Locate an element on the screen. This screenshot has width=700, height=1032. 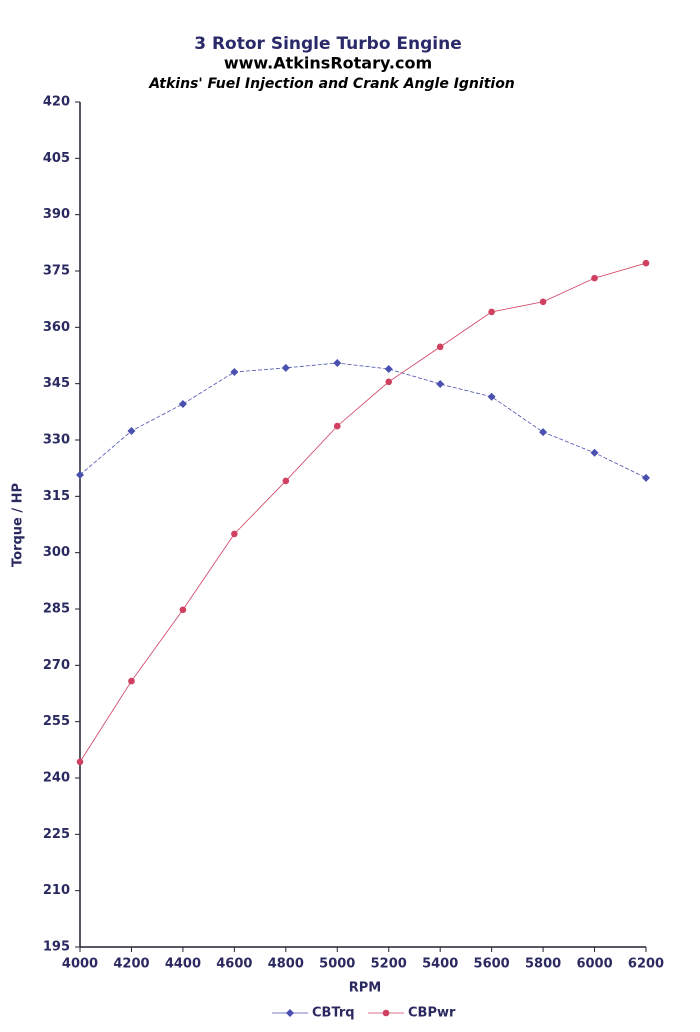
y-tick-label: 270 is located at coordinates (56, 665).